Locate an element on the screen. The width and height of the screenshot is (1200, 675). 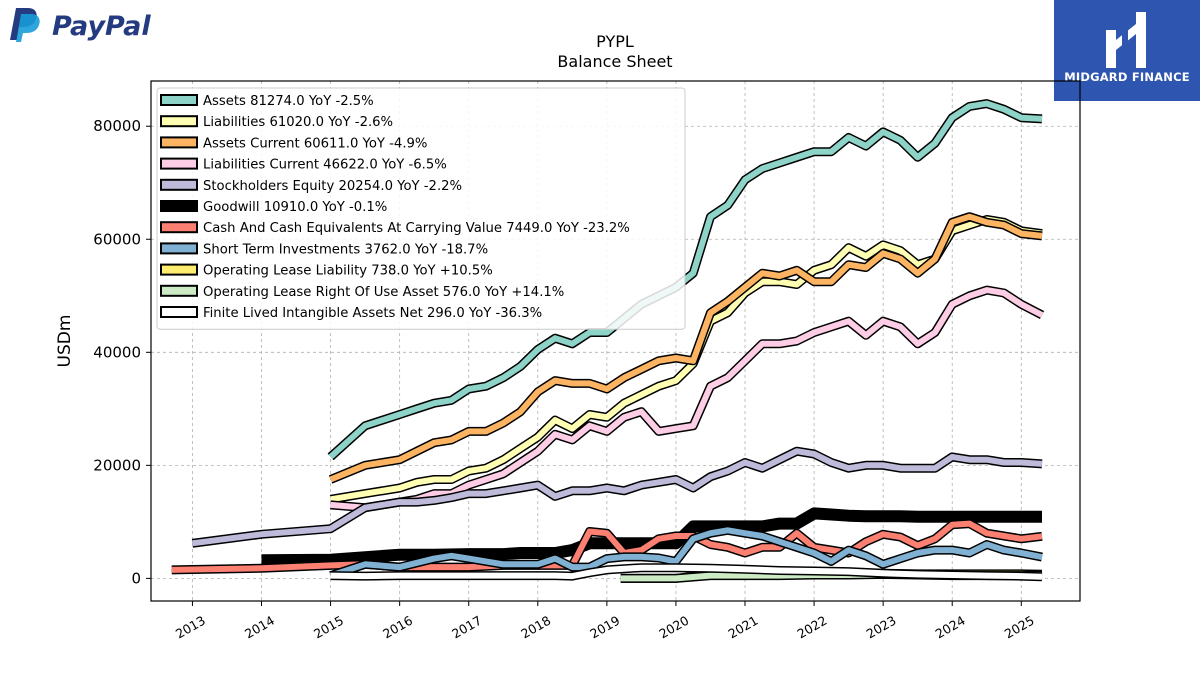
y-tick-label: 20000 is located at coordinates (117, 465).